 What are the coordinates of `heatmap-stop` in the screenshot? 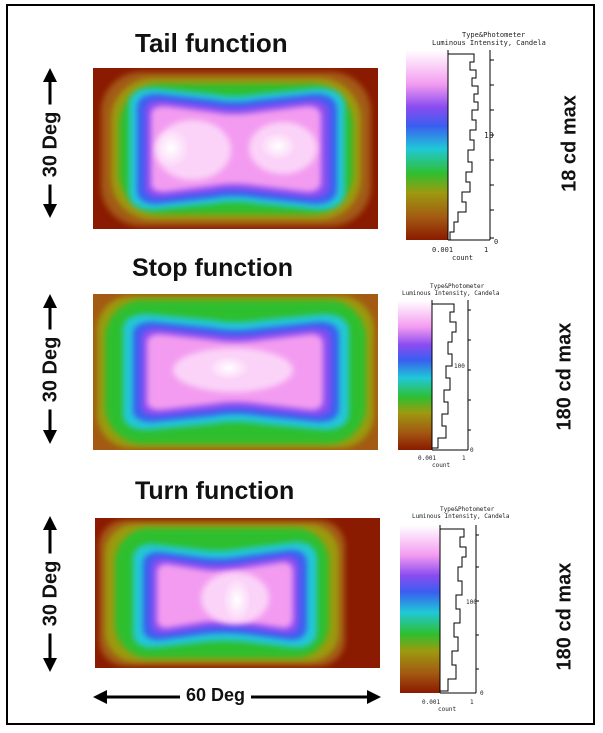 It's located at (235, 372).